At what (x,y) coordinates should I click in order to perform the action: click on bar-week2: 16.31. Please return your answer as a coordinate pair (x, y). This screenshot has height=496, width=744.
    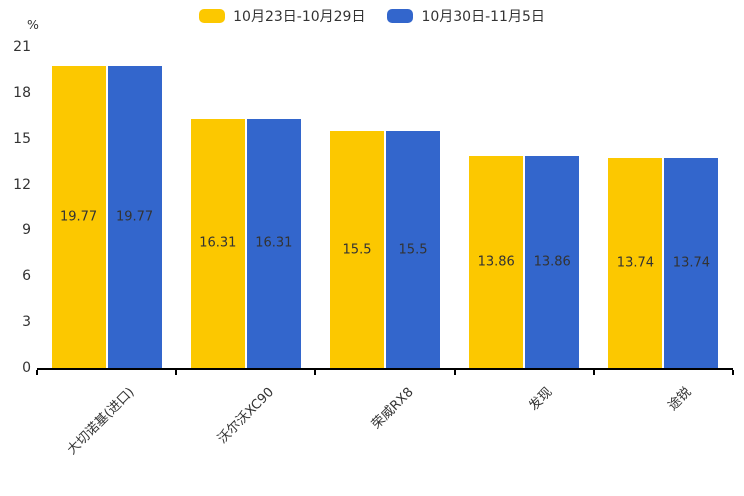
    Looking at the image, I should click on (273, 243).